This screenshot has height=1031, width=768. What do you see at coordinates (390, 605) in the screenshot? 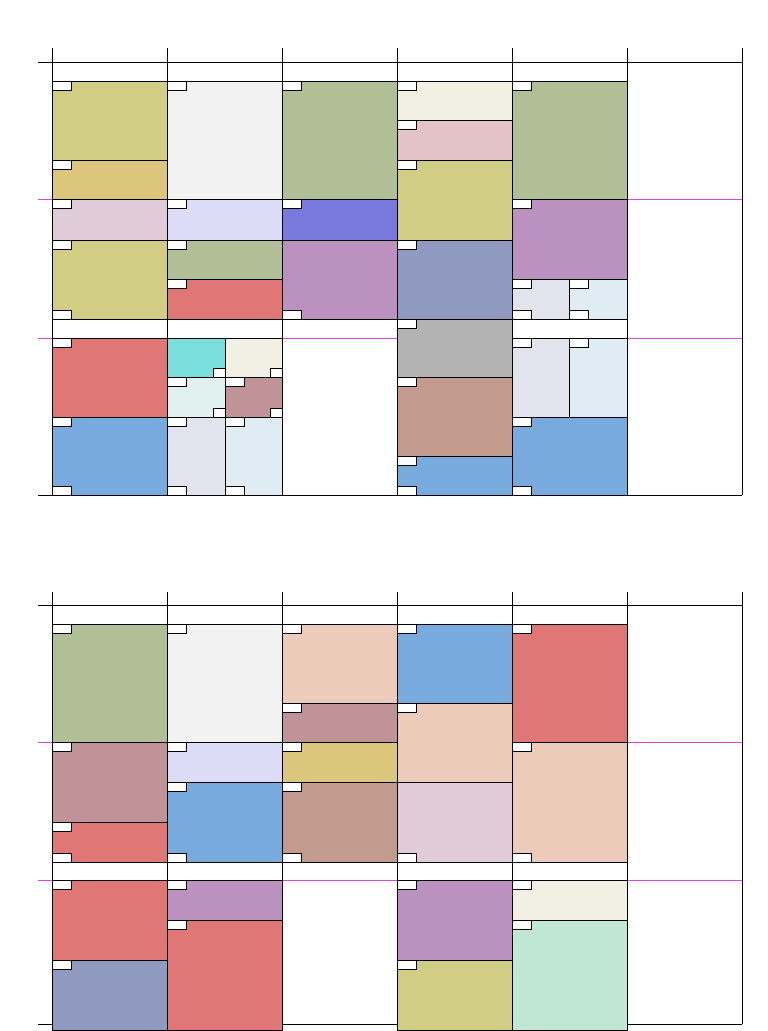
I see `bottom-header-line` at bounding box center [390, 605].